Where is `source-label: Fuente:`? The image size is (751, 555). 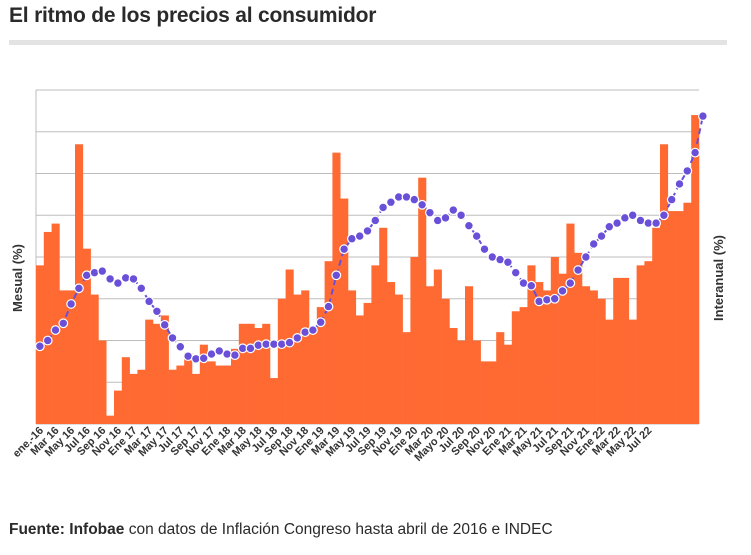
source-label: Fuente: is located at coordinates (37, 529).